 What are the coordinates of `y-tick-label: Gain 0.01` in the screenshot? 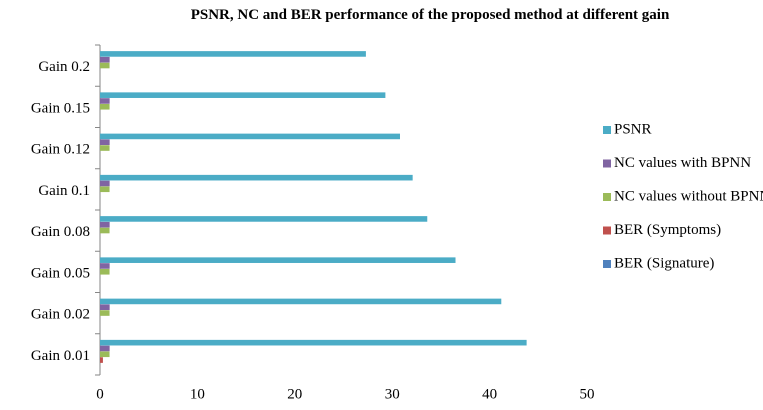 It's located at (60, 356).